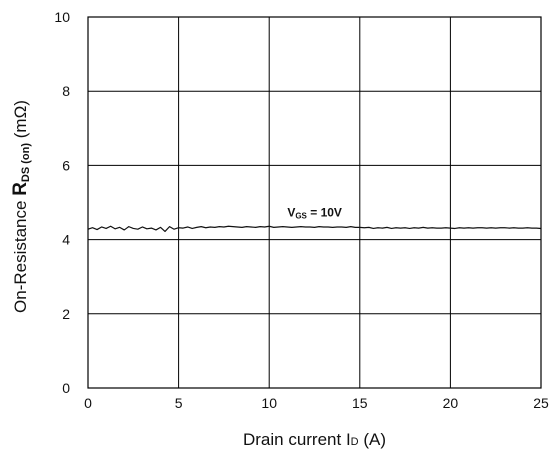 This screenshot has width=552, height=458. Describe the element at coordinates (179, 403) in the screenshot. I see `x-tick-label: 5` at that location.